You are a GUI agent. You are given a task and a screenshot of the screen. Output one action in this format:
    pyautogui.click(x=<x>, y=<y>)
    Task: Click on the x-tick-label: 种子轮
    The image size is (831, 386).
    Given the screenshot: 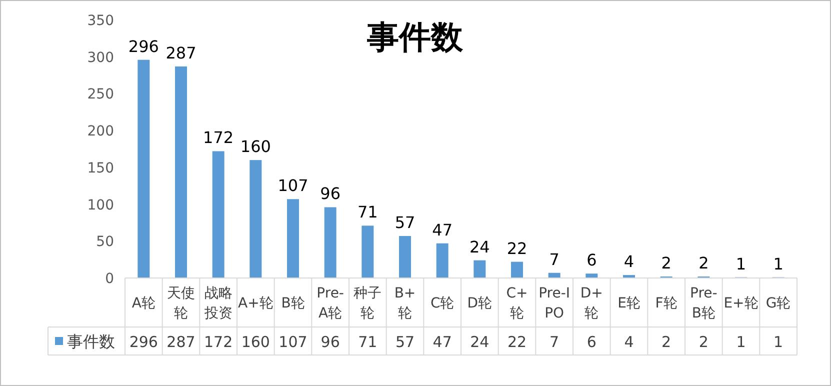 What is the action you would take?
    pyautogui.click(x=368, y=304)
    